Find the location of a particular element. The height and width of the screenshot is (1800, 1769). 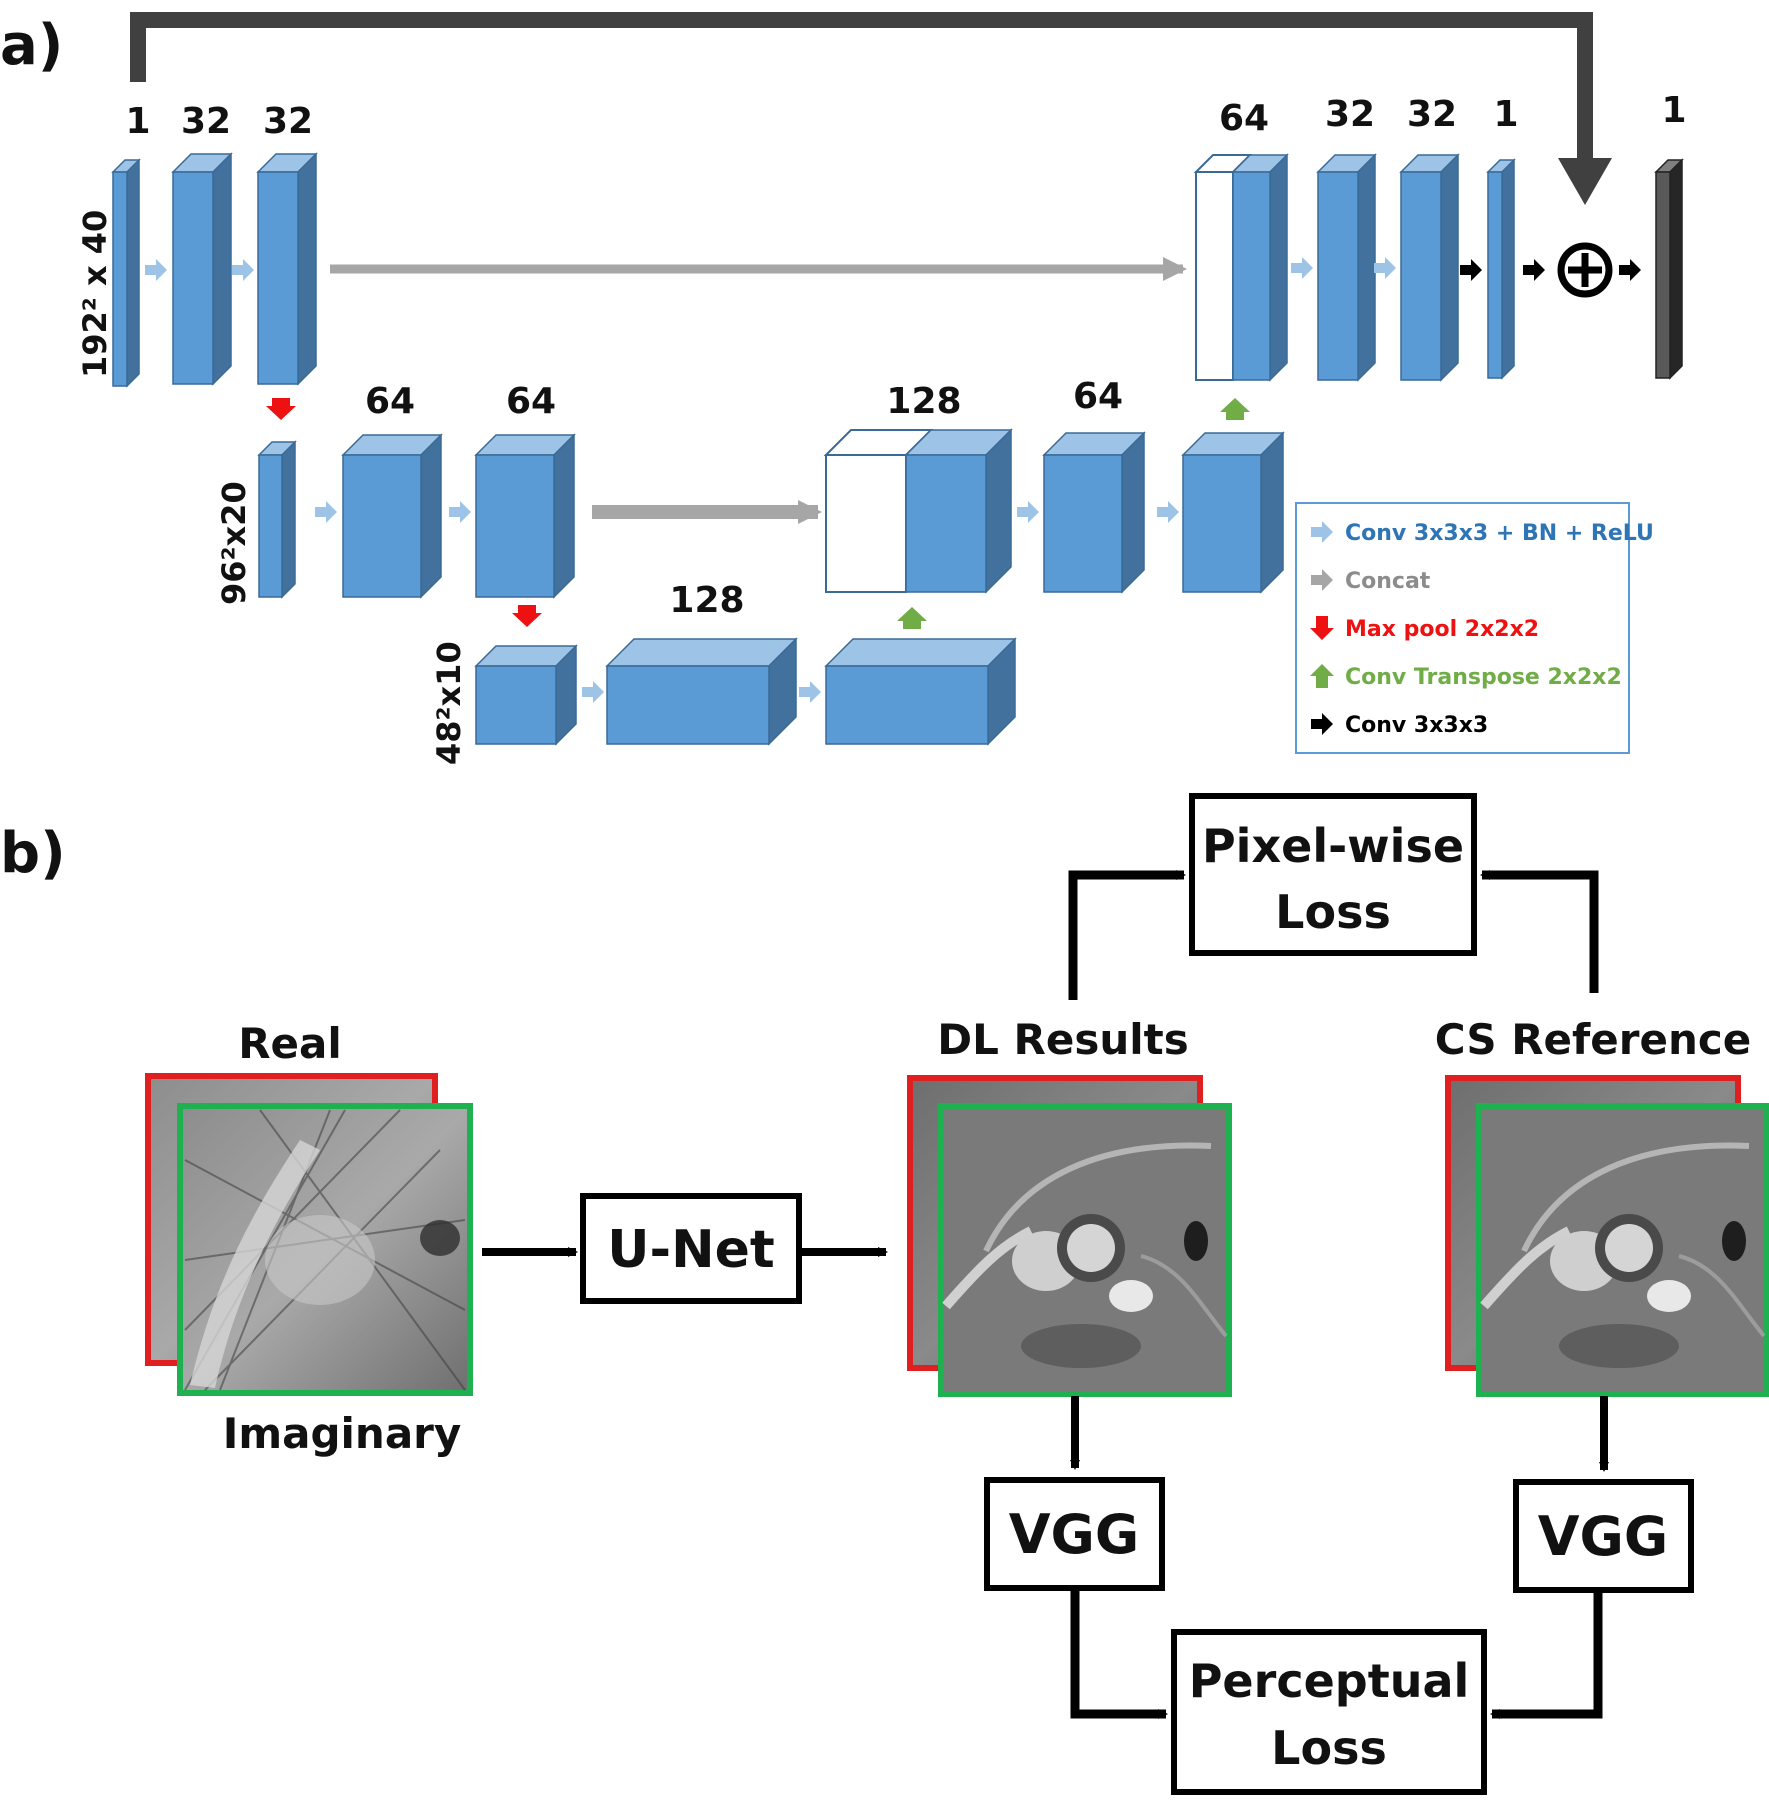

block-input is located at coordinates (126, 273).